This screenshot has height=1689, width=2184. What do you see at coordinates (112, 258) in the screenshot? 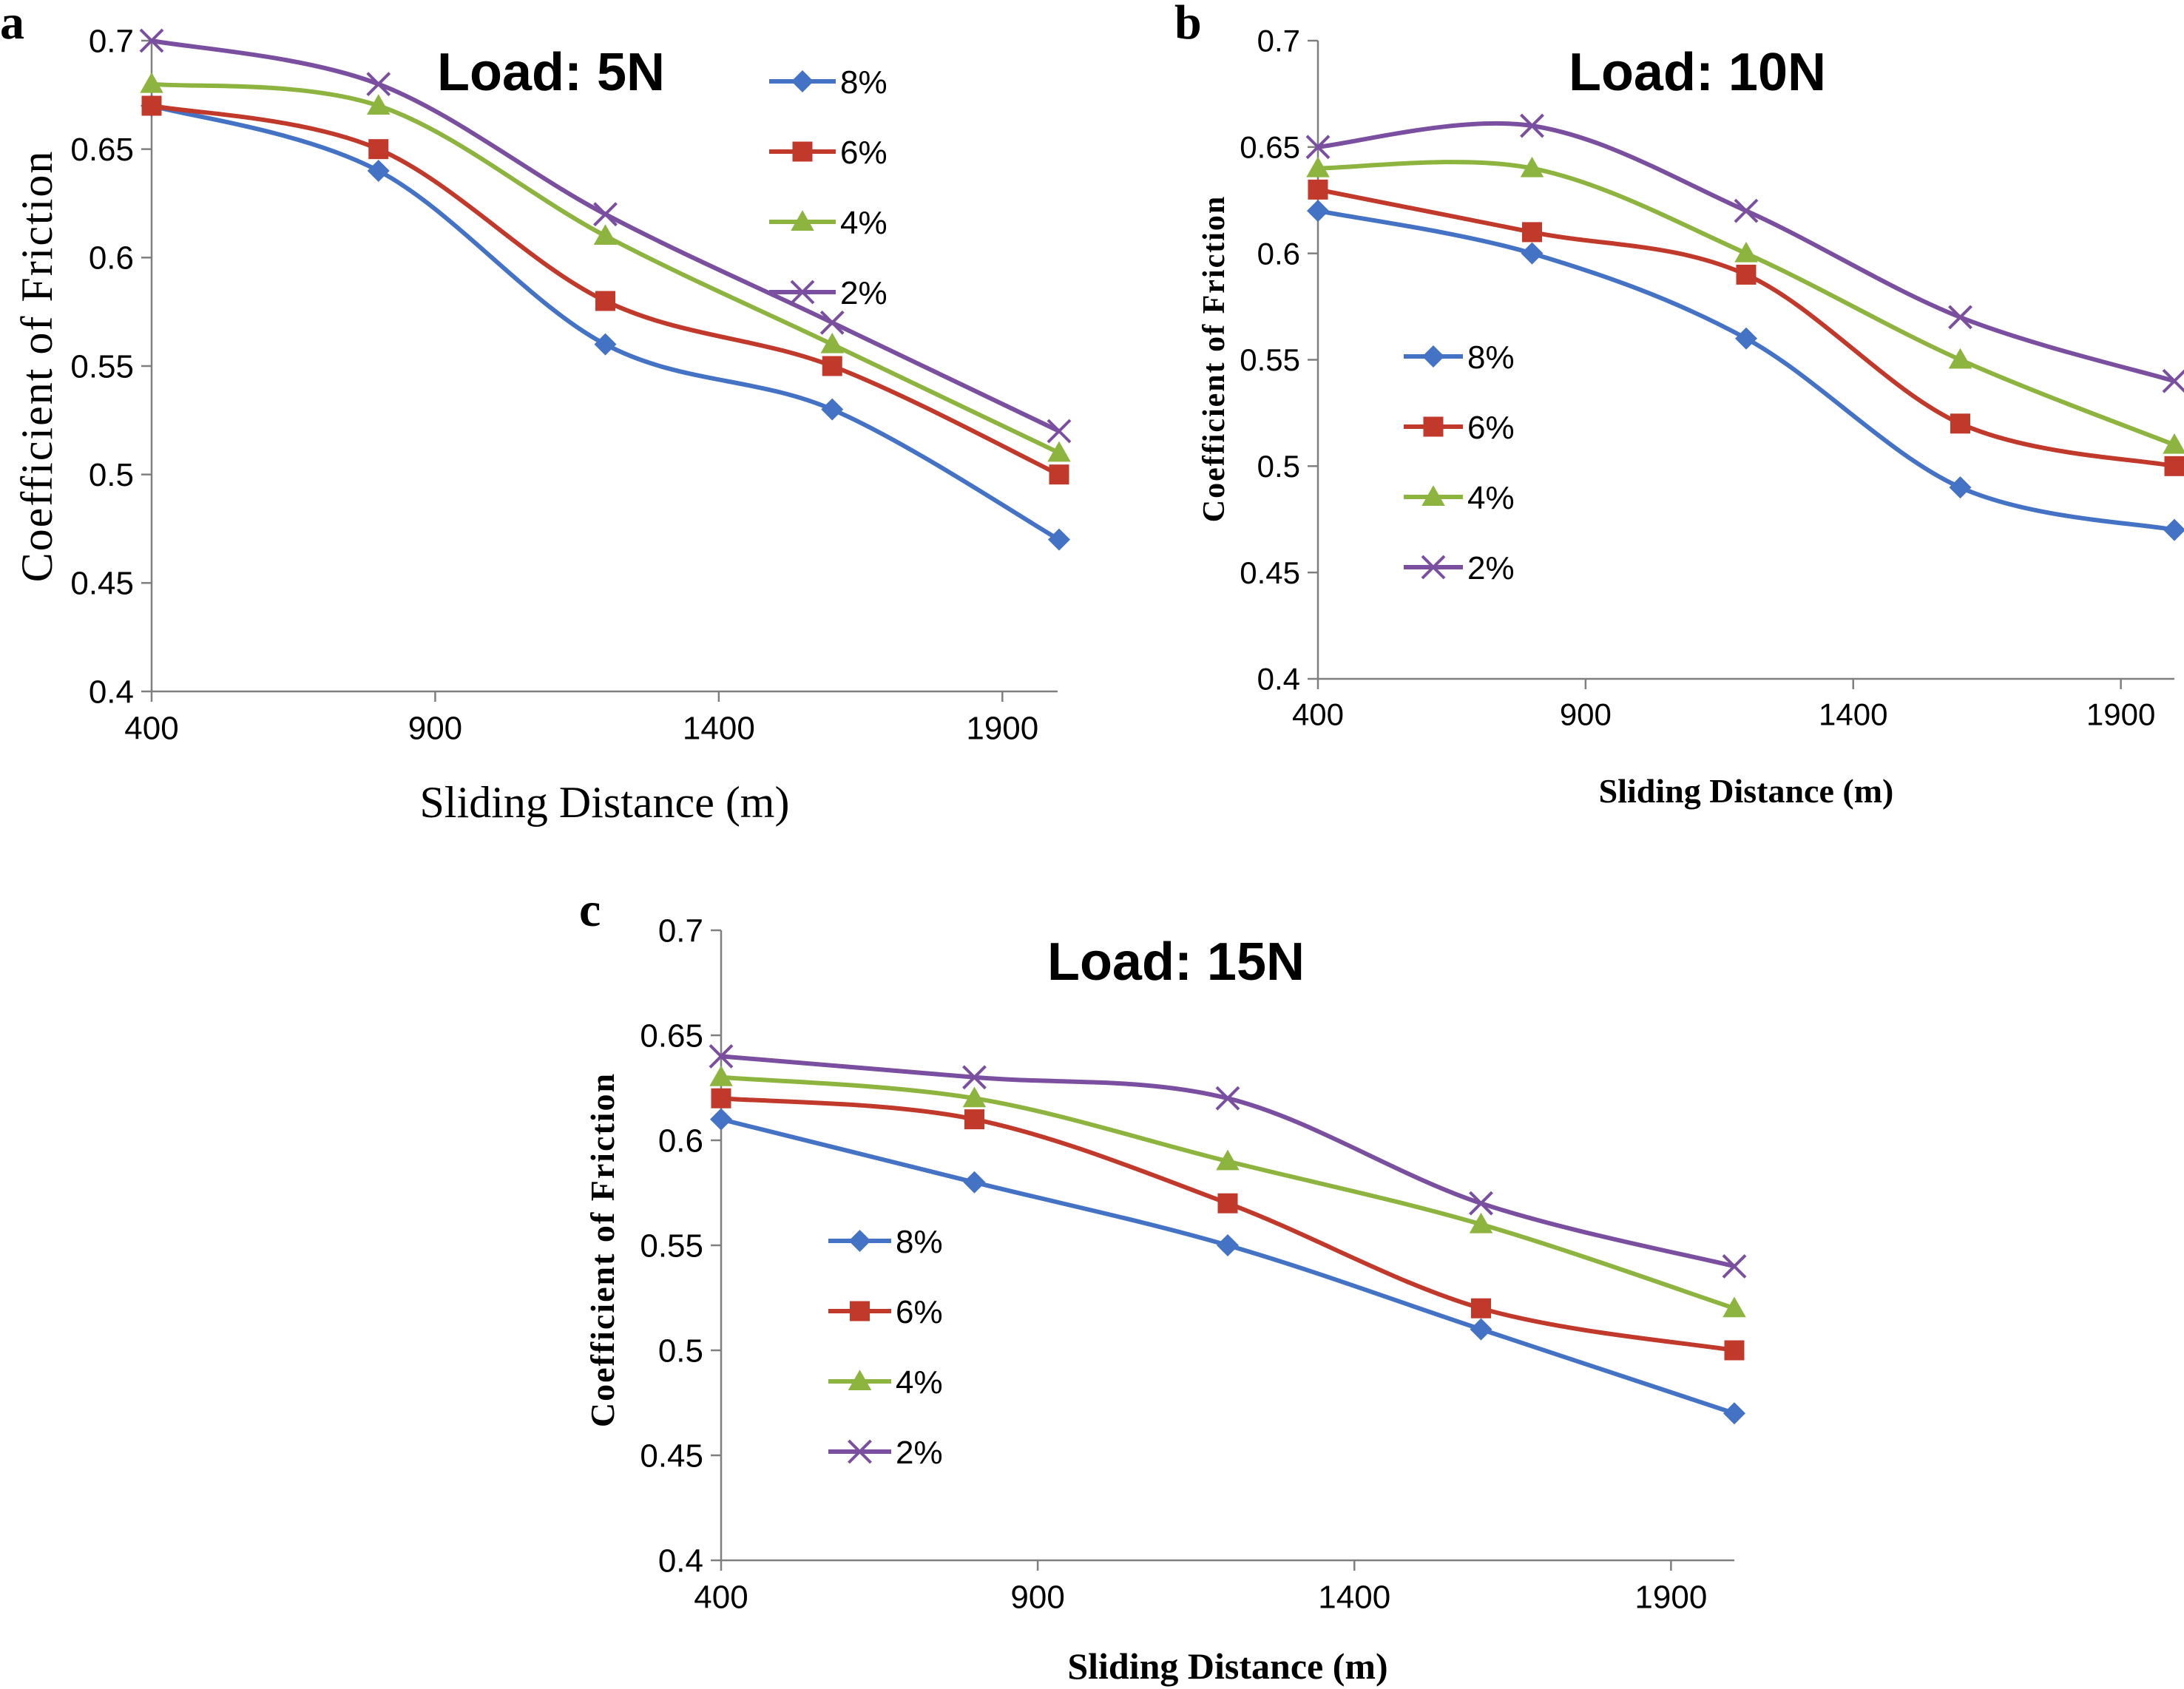
I see `y-tick-label: 0.6` at bounding box center [112, 258].